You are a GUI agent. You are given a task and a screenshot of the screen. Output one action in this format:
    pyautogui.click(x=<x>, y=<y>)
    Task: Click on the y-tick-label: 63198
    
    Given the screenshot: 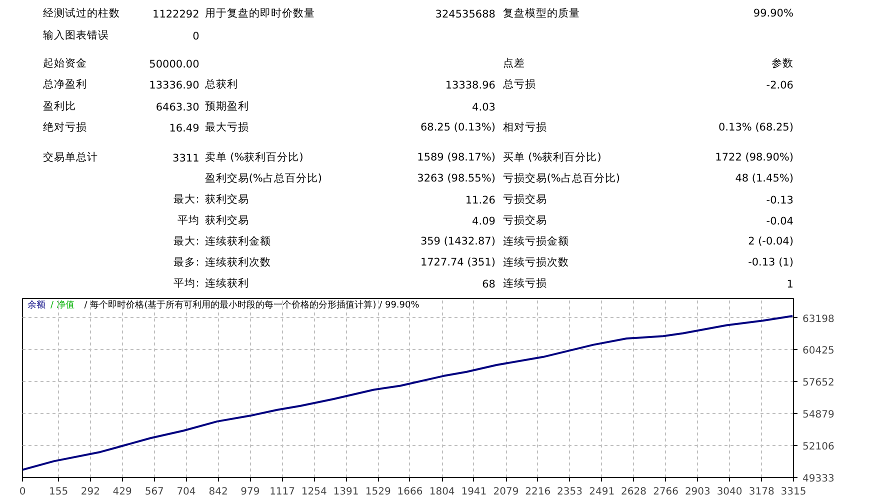 What is the action you would take?
    pyautogui.click(x=818, y=319)
    